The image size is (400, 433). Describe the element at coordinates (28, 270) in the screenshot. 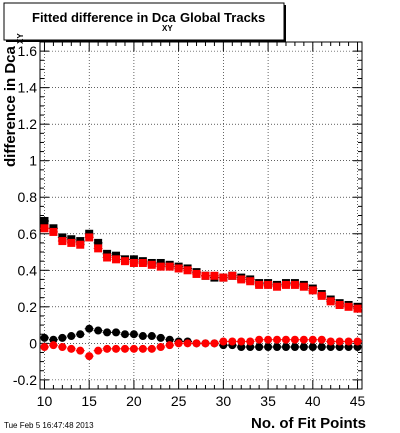

I see `y-tick-label: 0.4` at that location.